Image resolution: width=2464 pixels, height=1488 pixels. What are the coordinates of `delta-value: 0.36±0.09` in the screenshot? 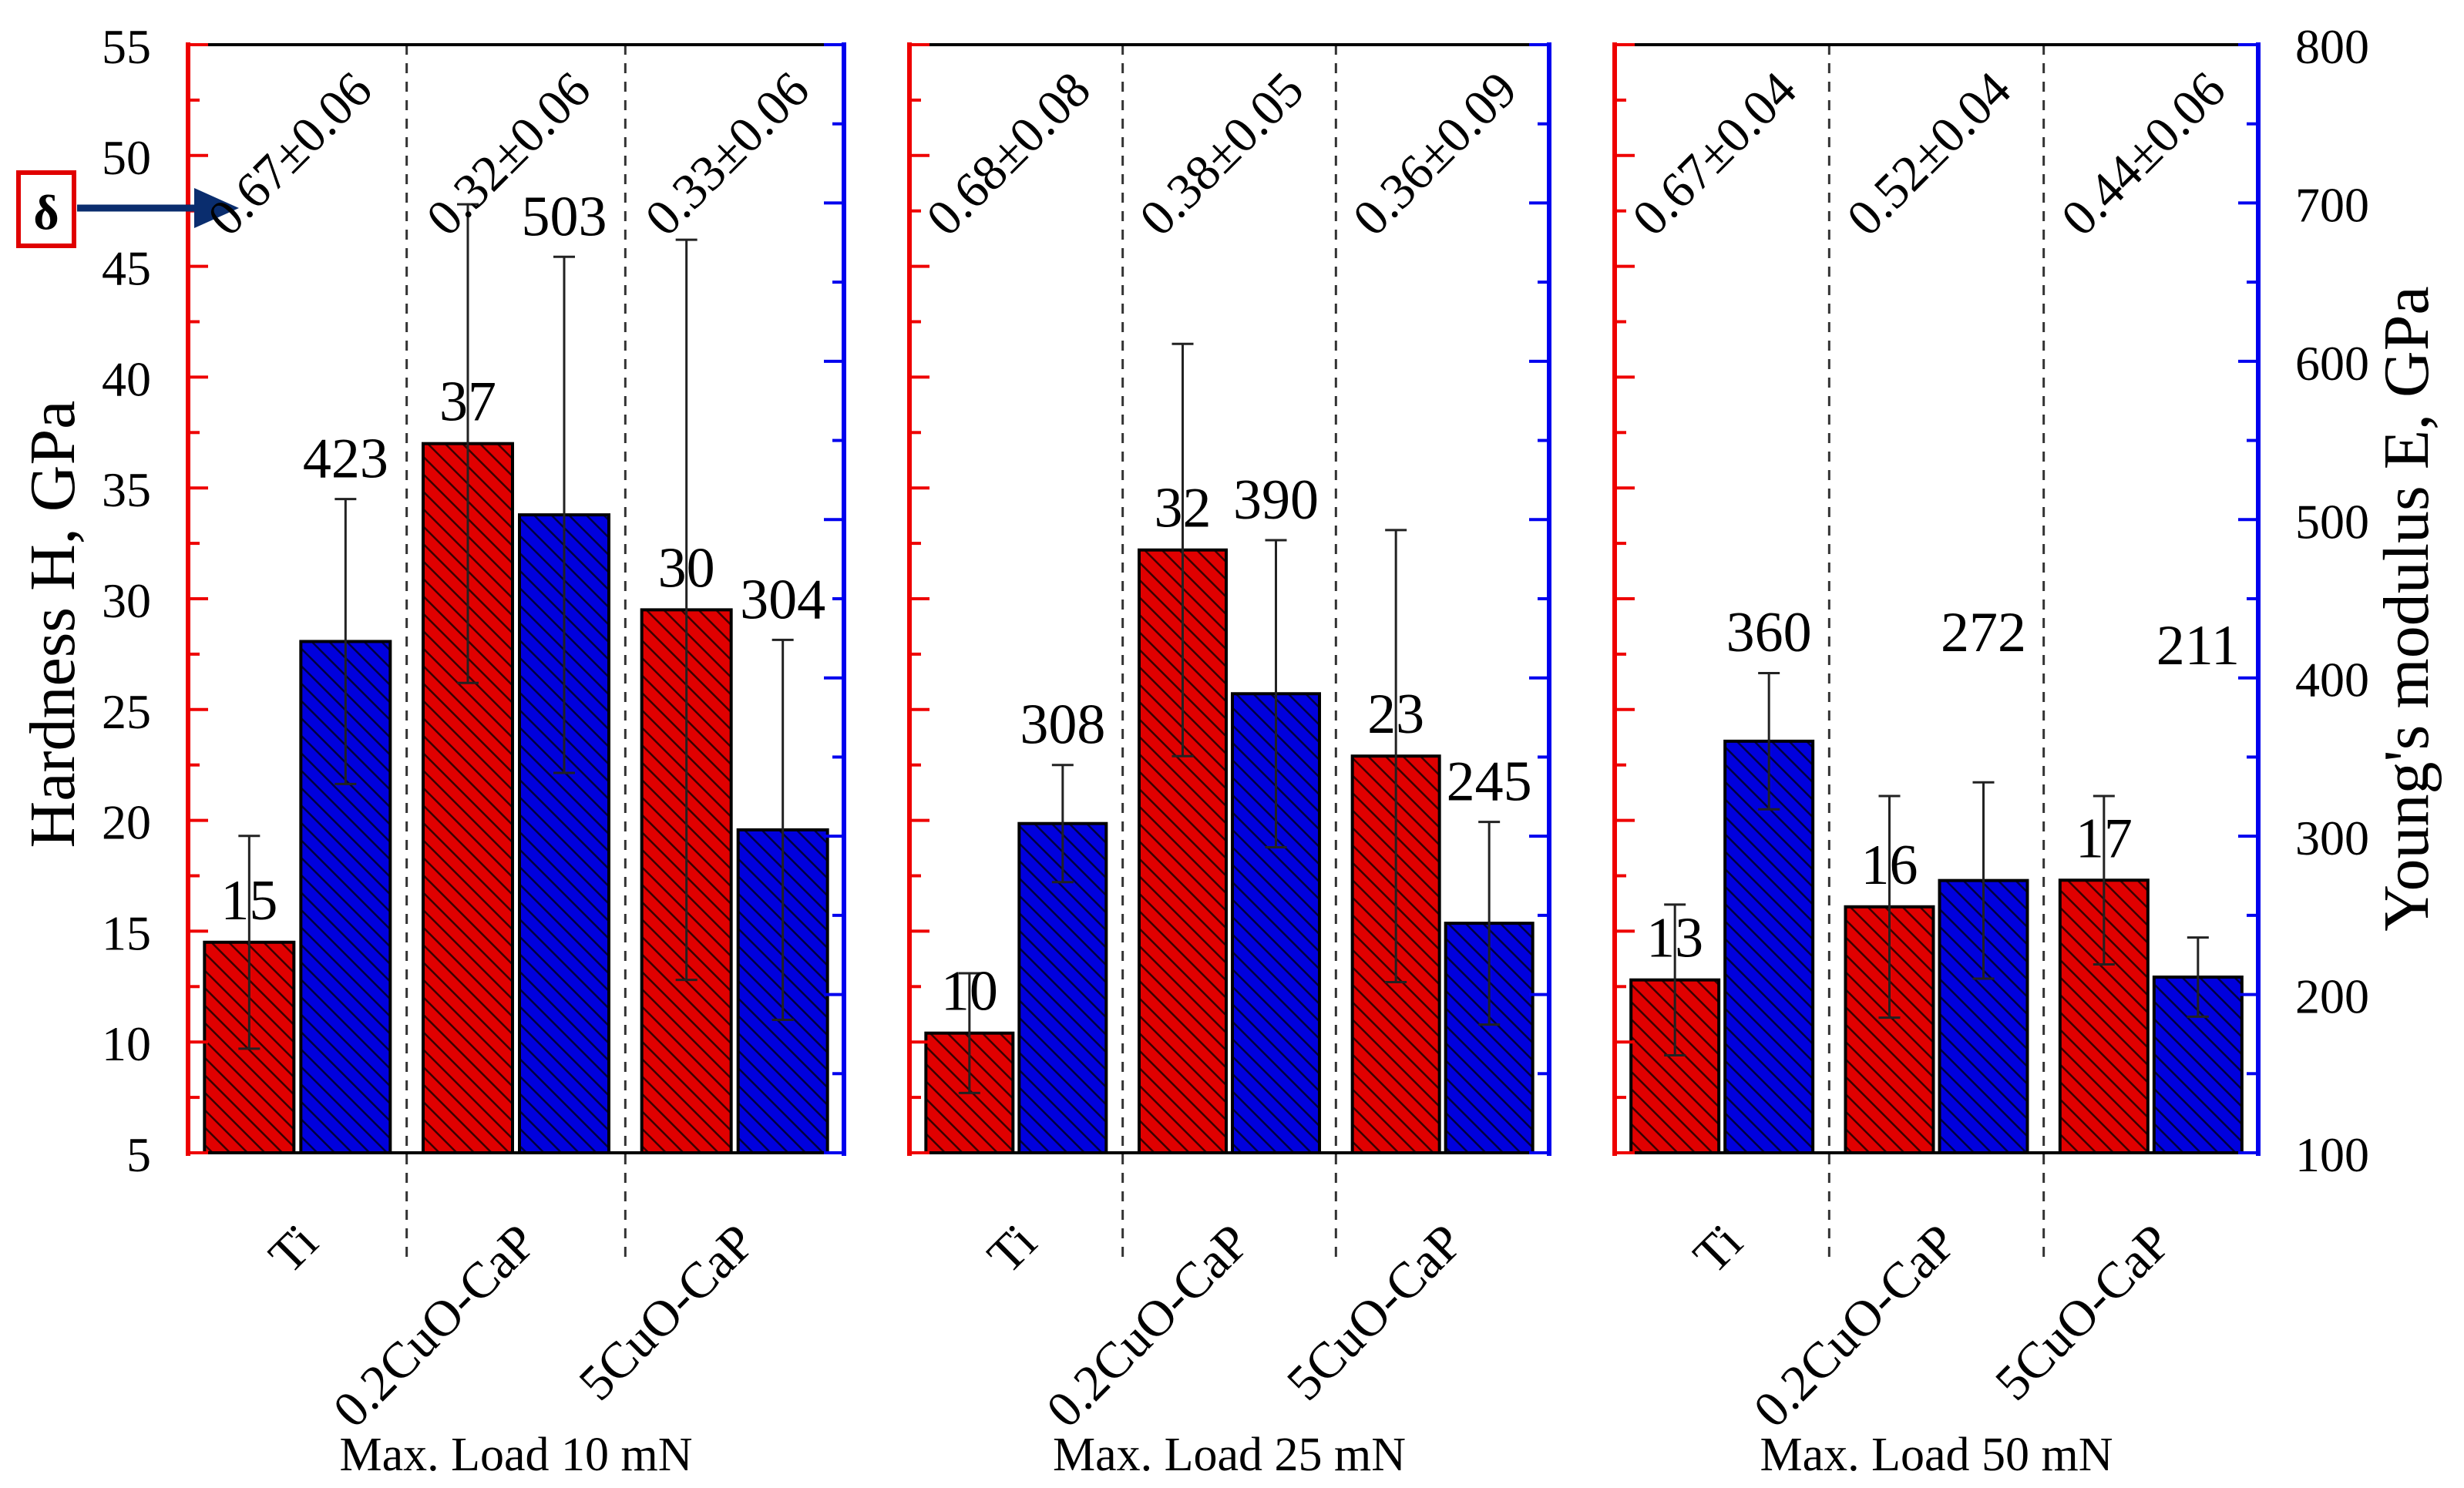 It's located at (1435, 154).